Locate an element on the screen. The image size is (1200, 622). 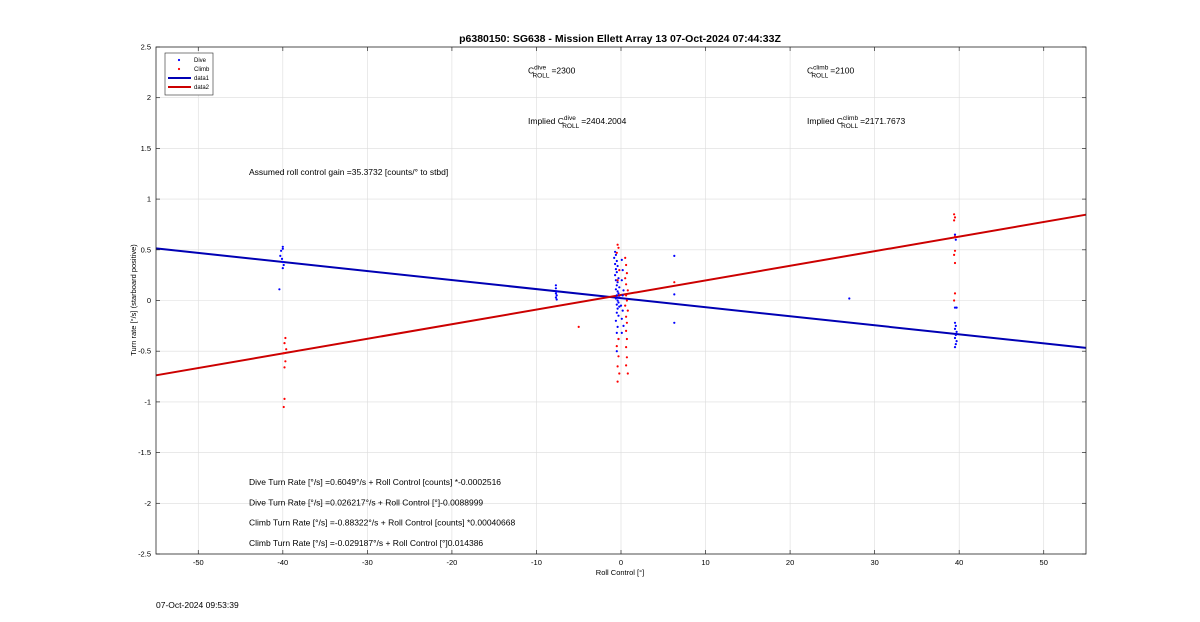
y-tick-label: -1 is located at coordinates (147, 401).